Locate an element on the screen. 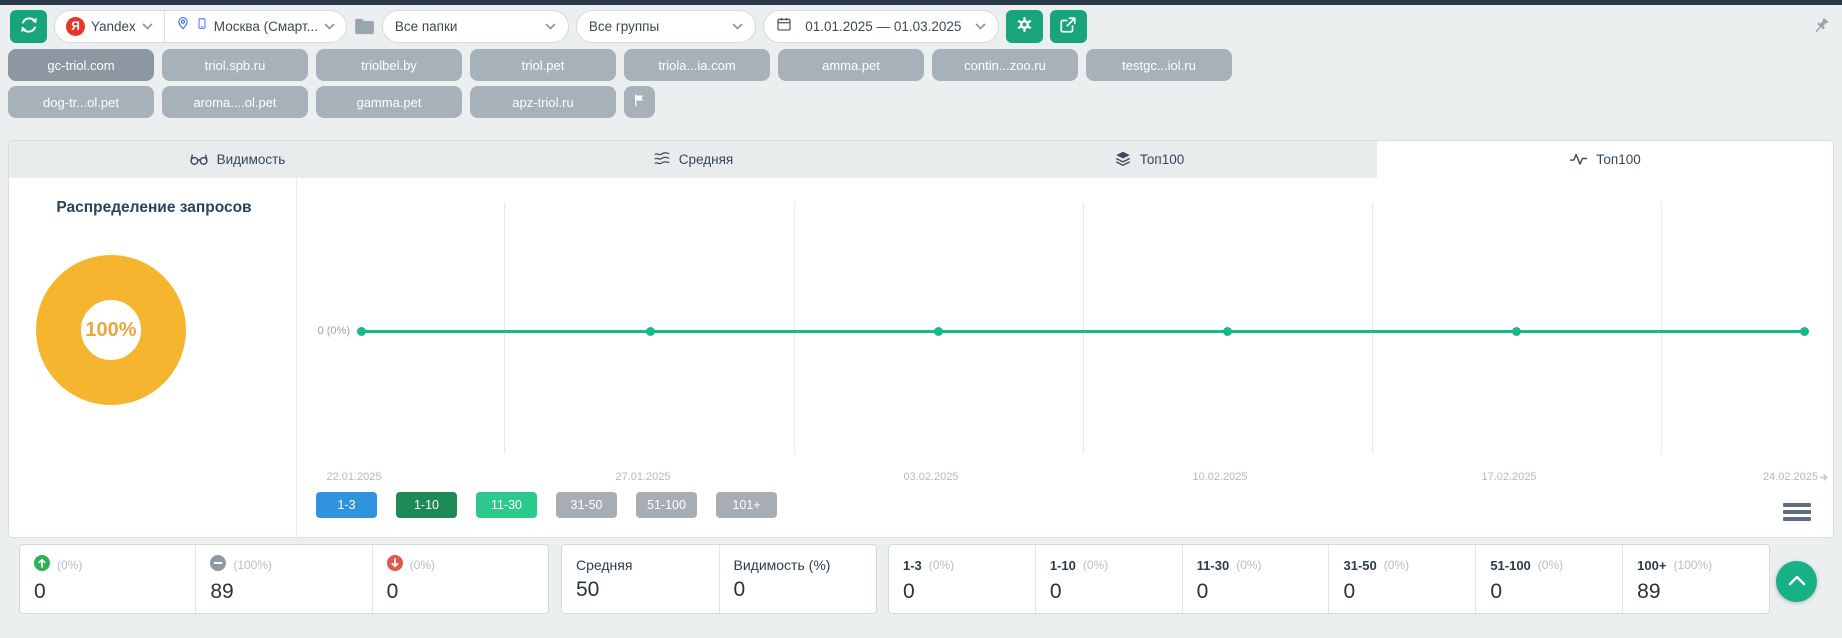 The height and width of the screenshot is (638, 1842). stat-cell-51-100: 51-100 (0%) 0 is located at coordinates (1548, 579).